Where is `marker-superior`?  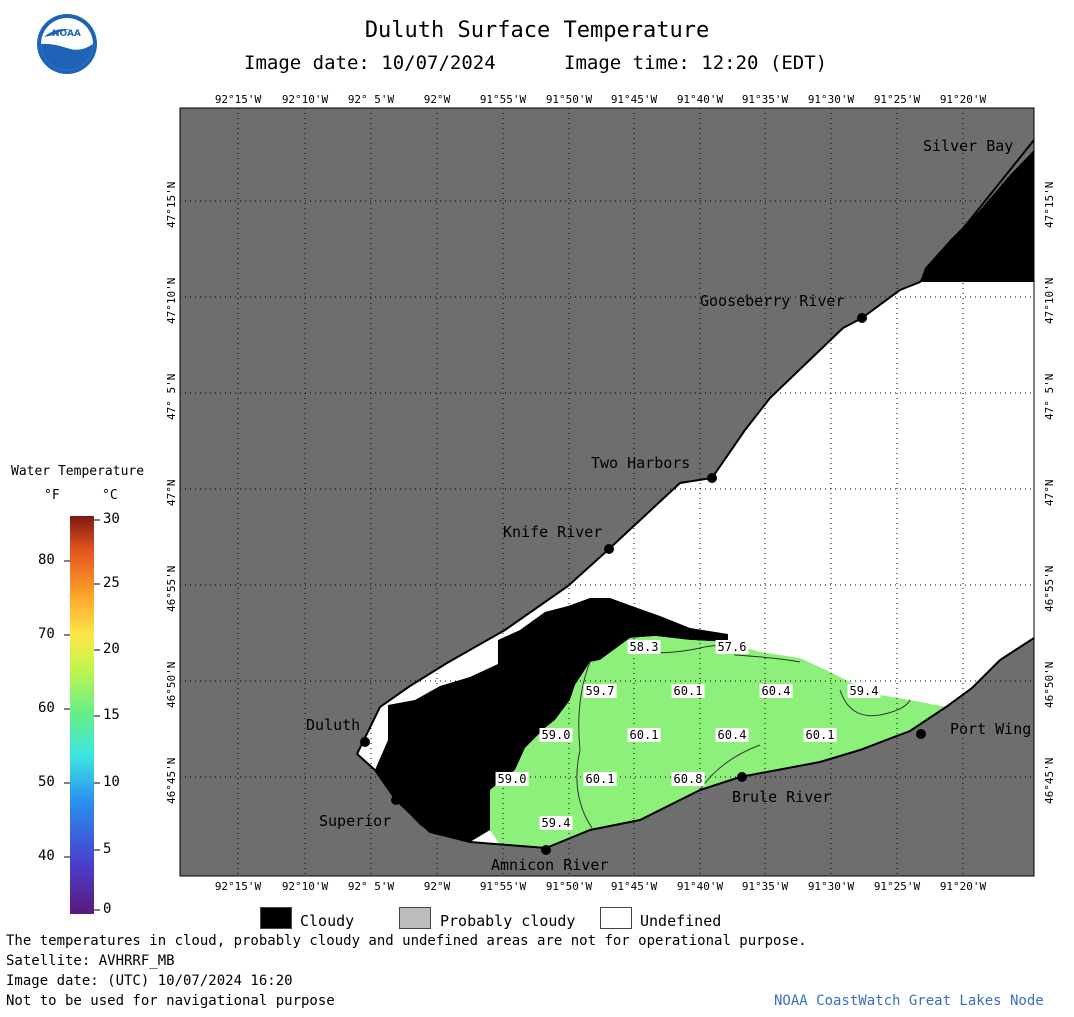
marker-superior is located at coordinates (396, 800).